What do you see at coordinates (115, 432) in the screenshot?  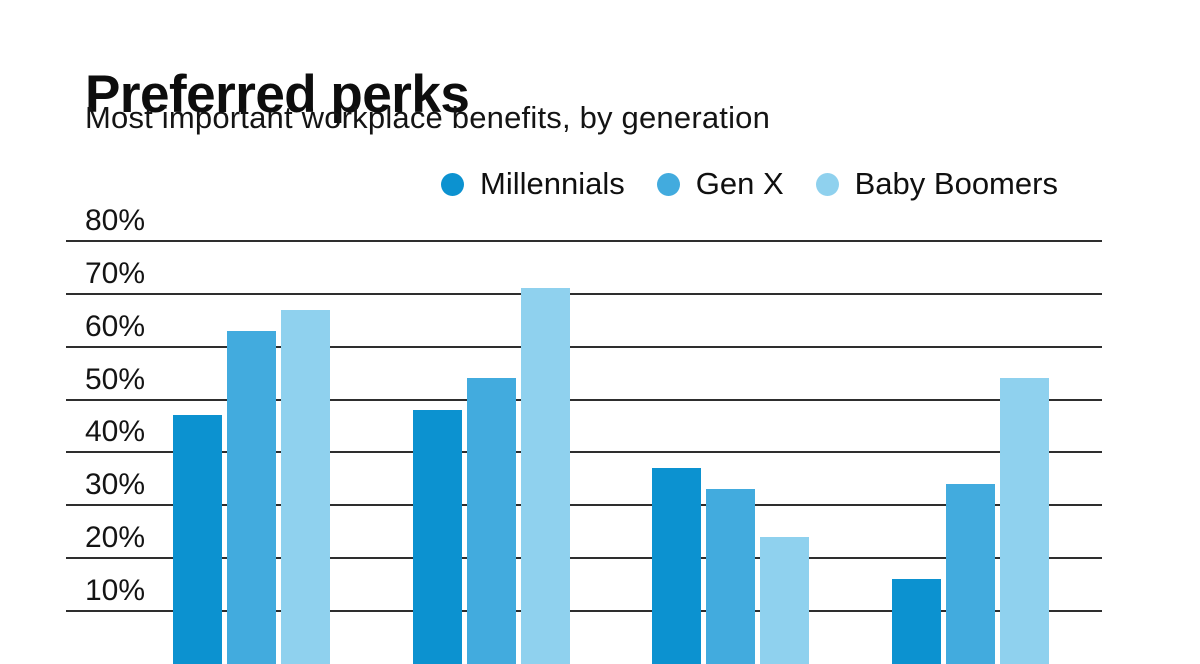 I see `y-axis-tick-label-40: 40%` at bounding box center [115, 432].